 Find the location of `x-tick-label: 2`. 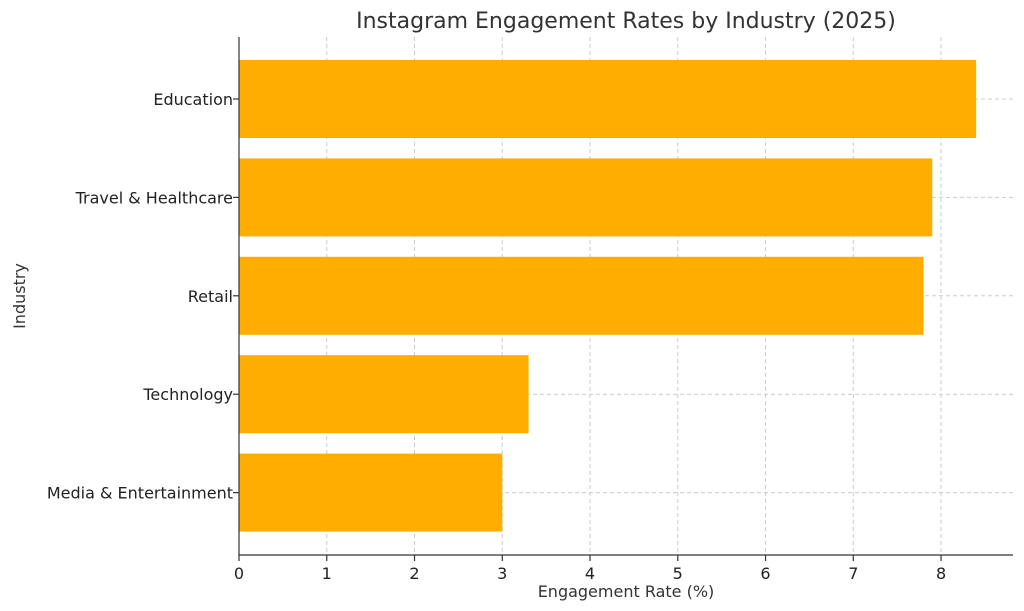

x-tick-label: 2 is located at coordinates (414, 573).